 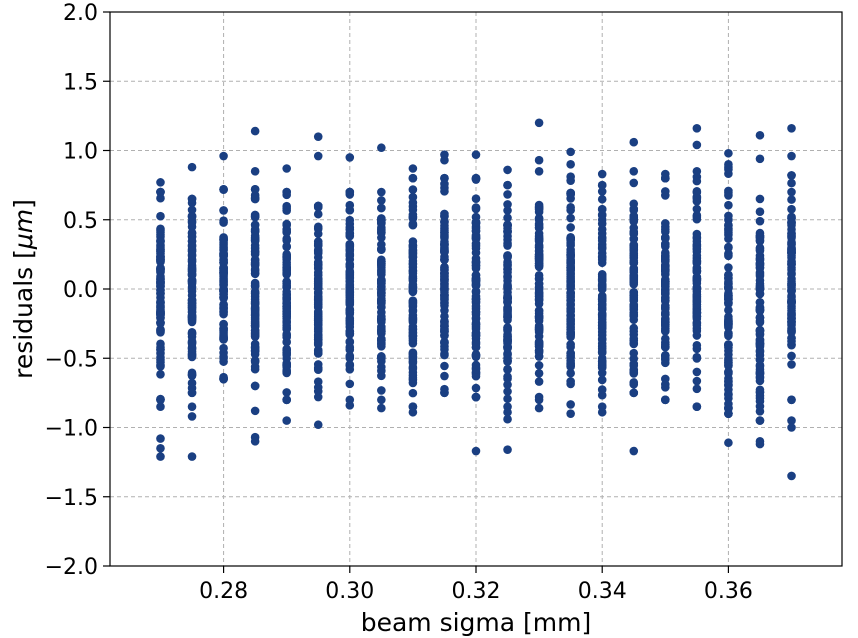 I want to click on y-axis-label-text: residuals [, so click(x=23, y=314).